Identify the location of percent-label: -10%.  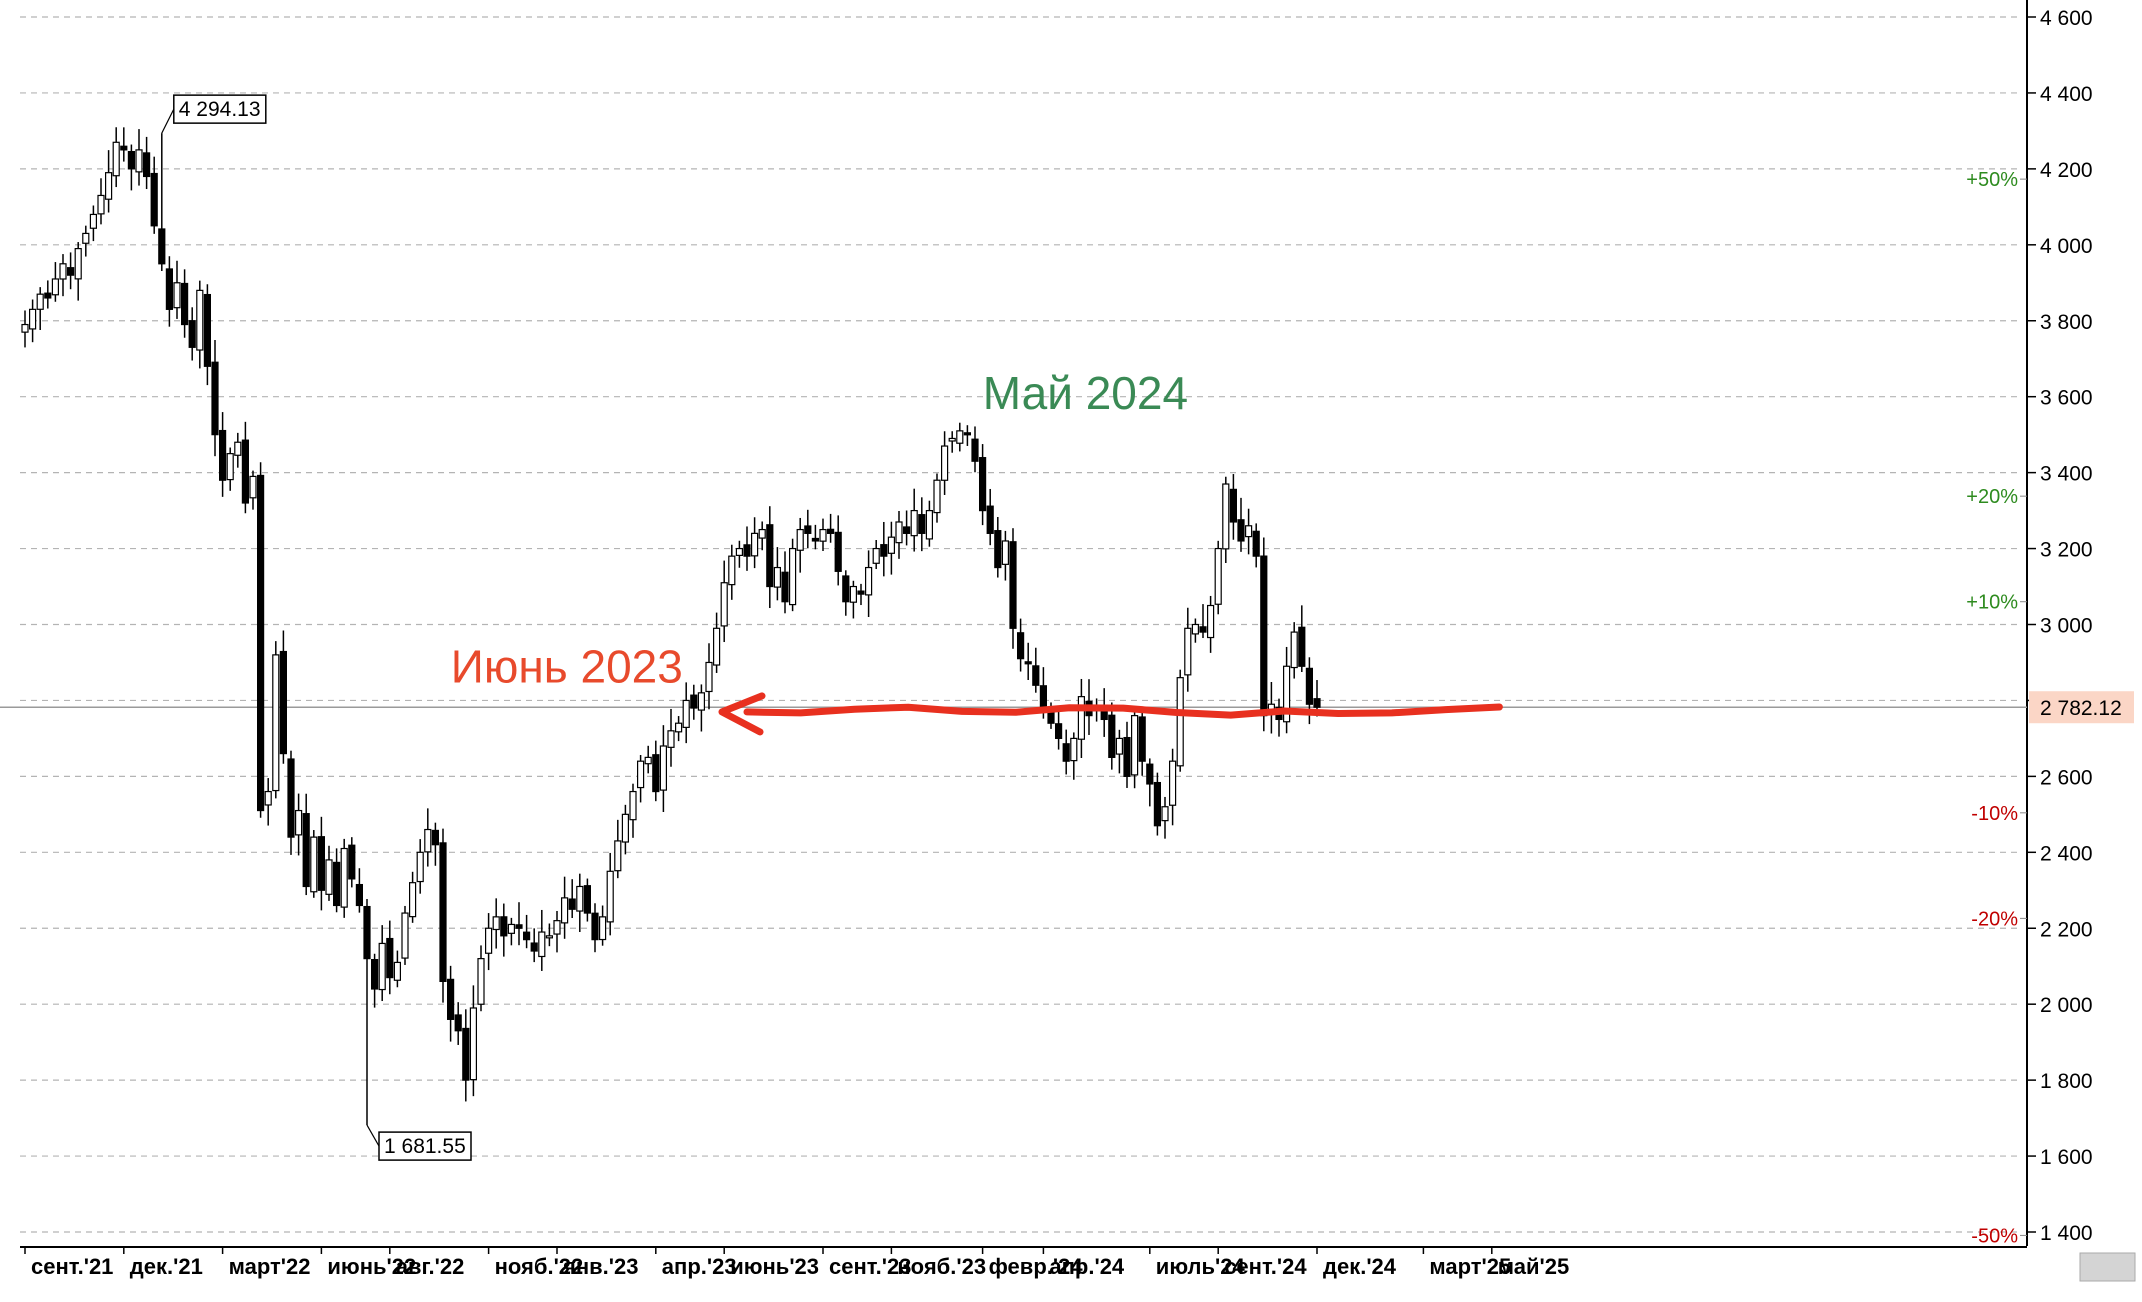
(1994, 814).